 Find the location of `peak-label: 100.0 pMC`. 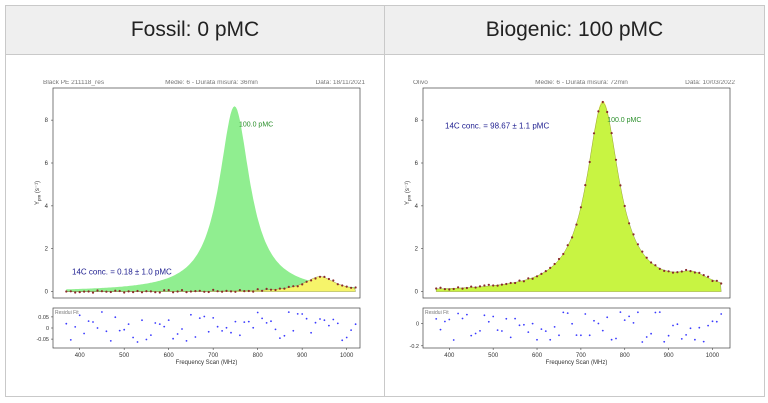

peak-label: 100.0 pMC is located at coordinates (256, 125).